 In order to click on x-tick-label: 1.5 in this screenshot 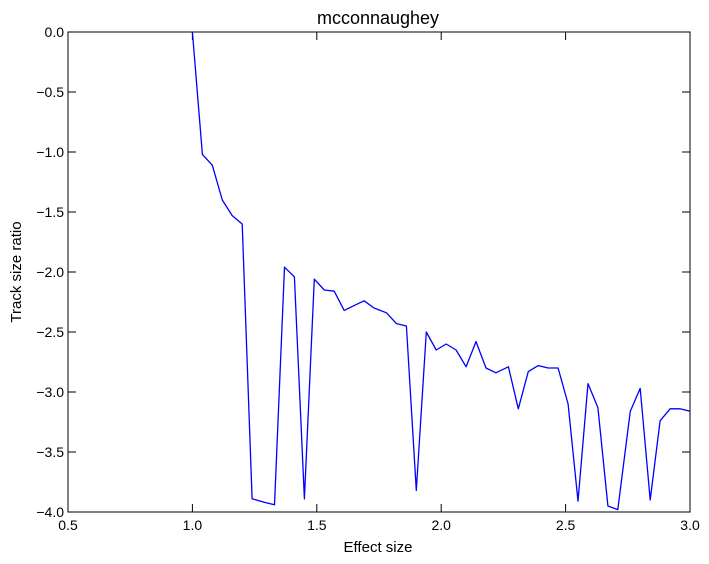, I will do `click(317, 525)`.